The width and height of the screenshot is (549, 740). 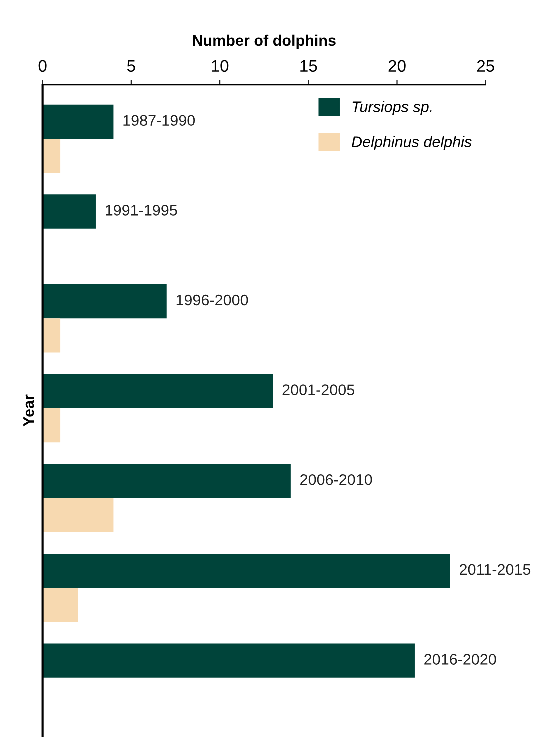 I want to click on y-tick-label: 1996-2000, so click(x=212, y=300).